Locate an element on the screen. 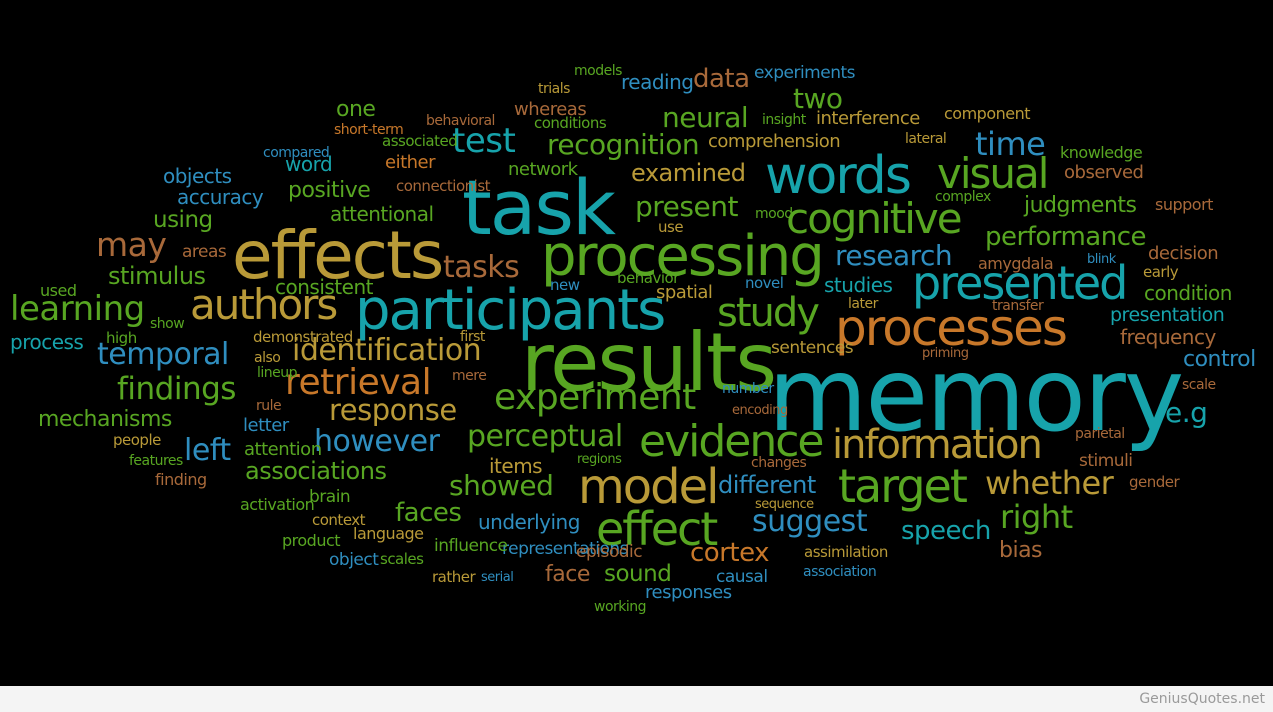 The height and width of the screenshot is (712, 1273). cloud-word: support is located at coordinates (1184, 204).